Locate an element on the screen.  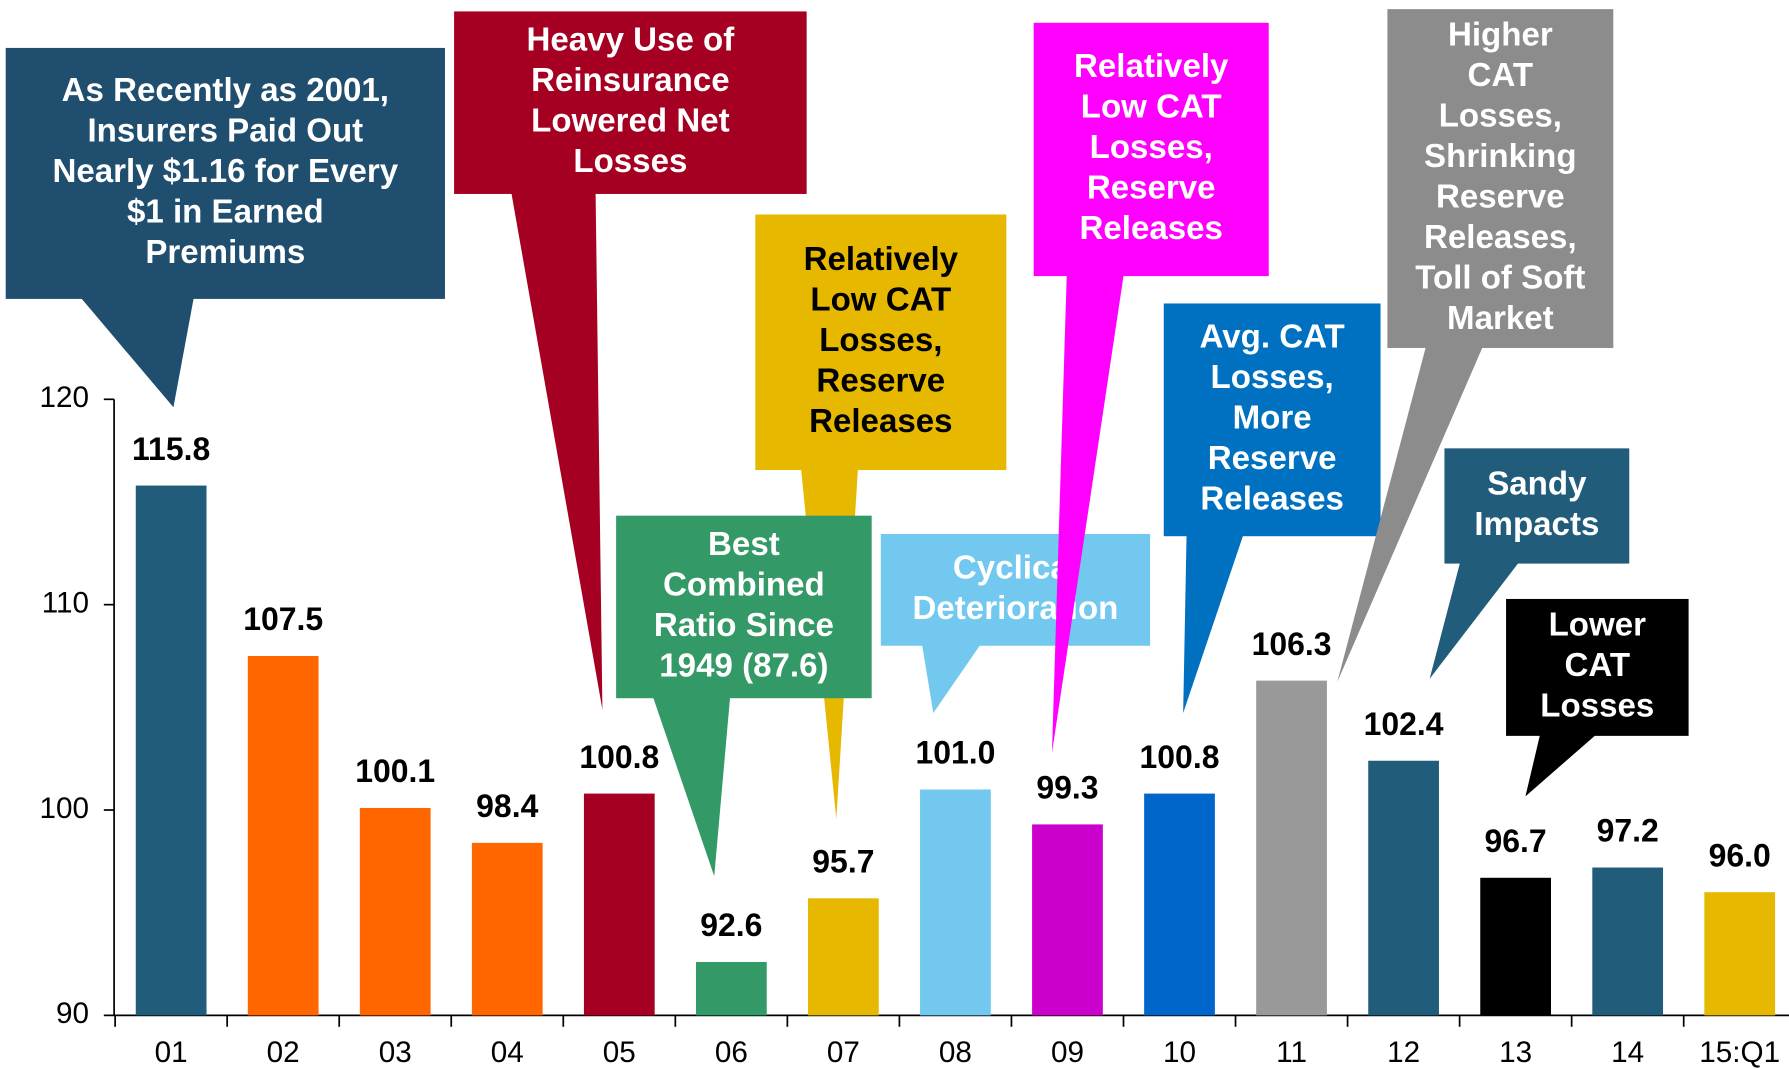
callout-text: Lower is located at coordinates (1598, 625).